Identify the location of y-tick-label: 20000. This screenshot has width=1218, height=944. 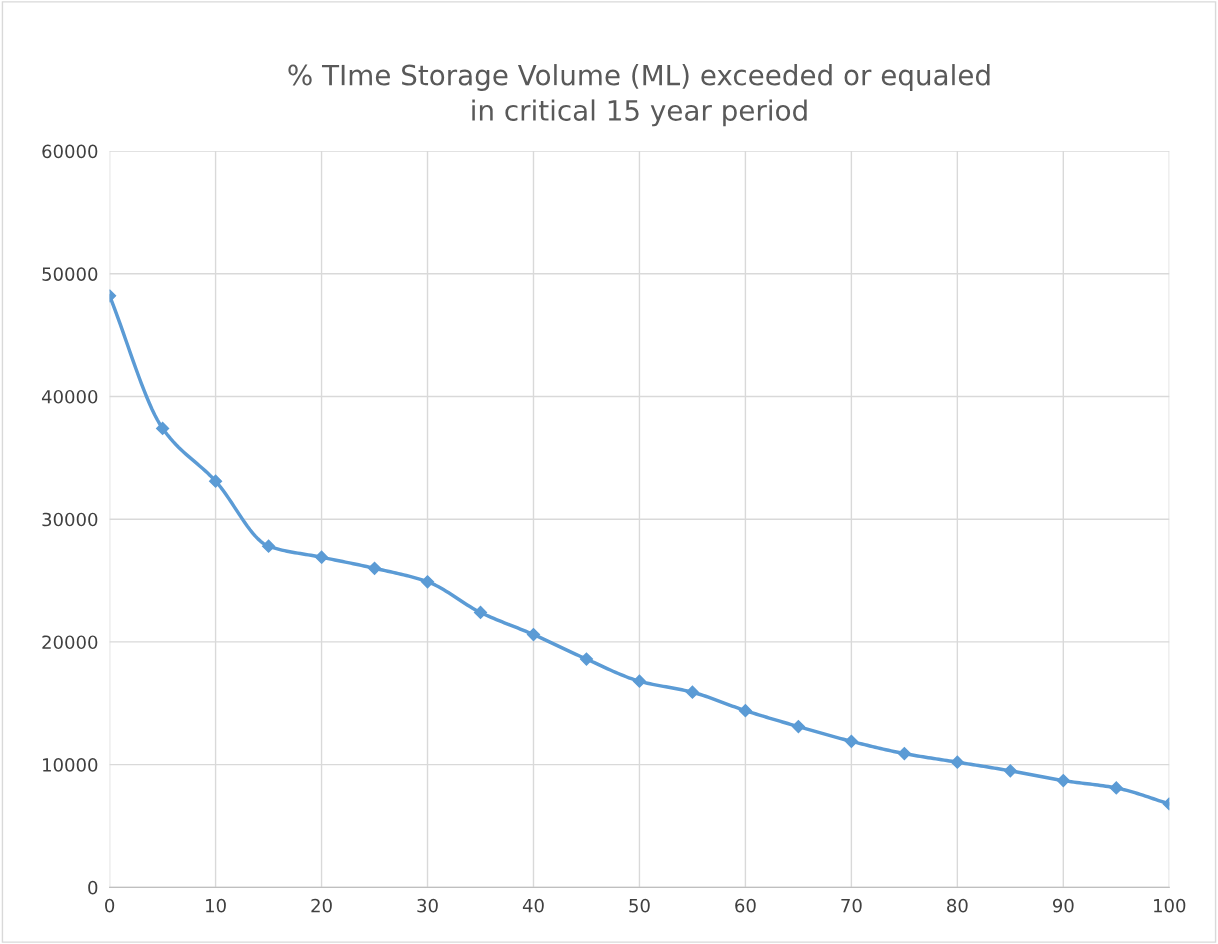
(70, 642).